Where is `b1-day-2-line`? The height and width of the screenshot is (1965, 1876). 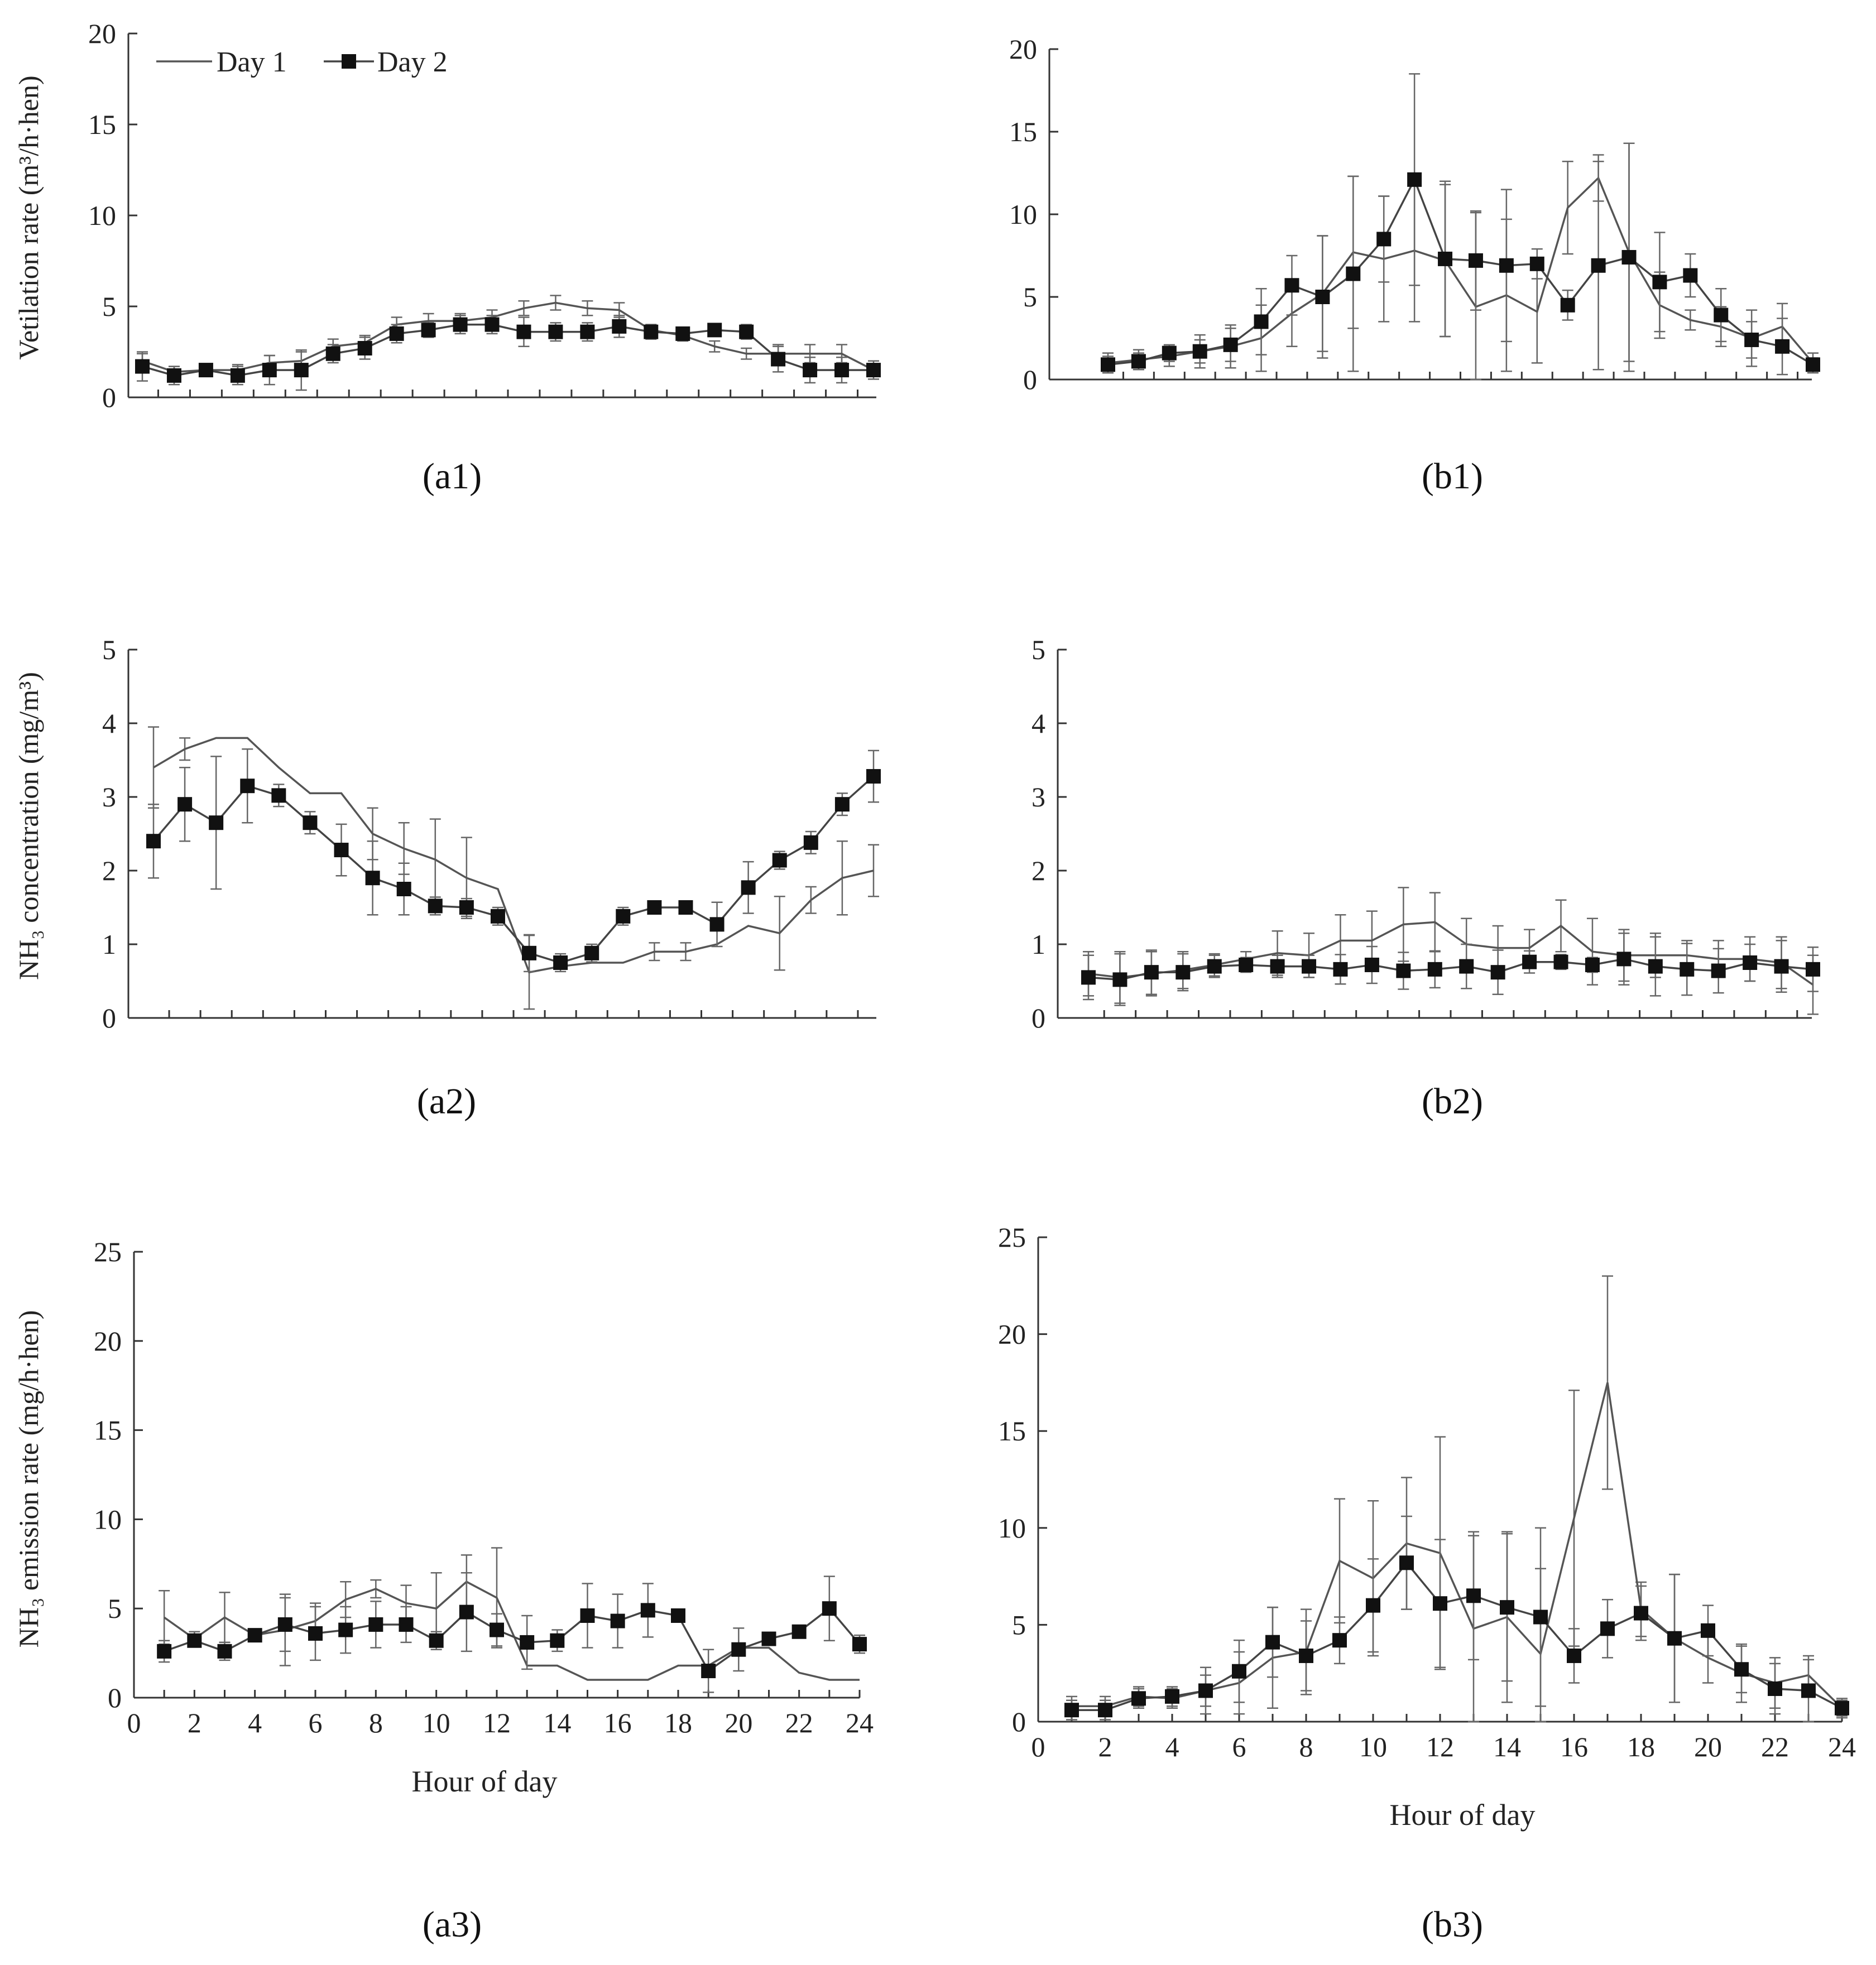
b1-day-2-line is located at coordinates (1460, 271).